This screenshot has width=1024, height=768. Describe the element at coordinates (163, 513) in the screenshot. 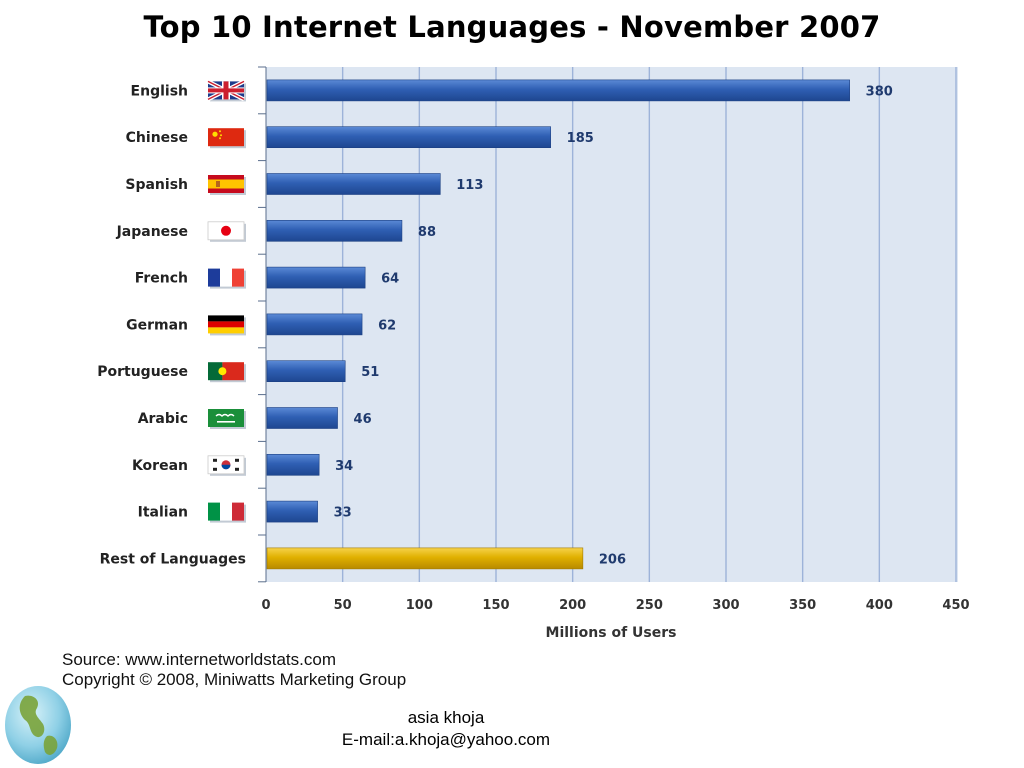

I see `category-label: Italian` at that location.